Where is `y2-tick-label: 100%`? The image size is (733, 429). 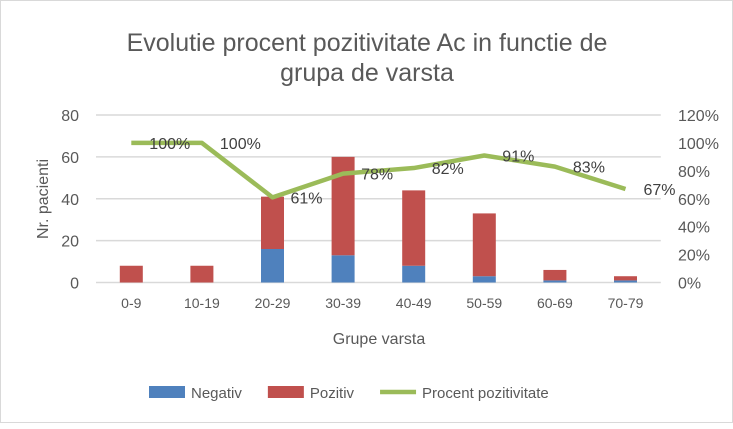 y2-tick-label: 100% is located at coordinates (698, 144).